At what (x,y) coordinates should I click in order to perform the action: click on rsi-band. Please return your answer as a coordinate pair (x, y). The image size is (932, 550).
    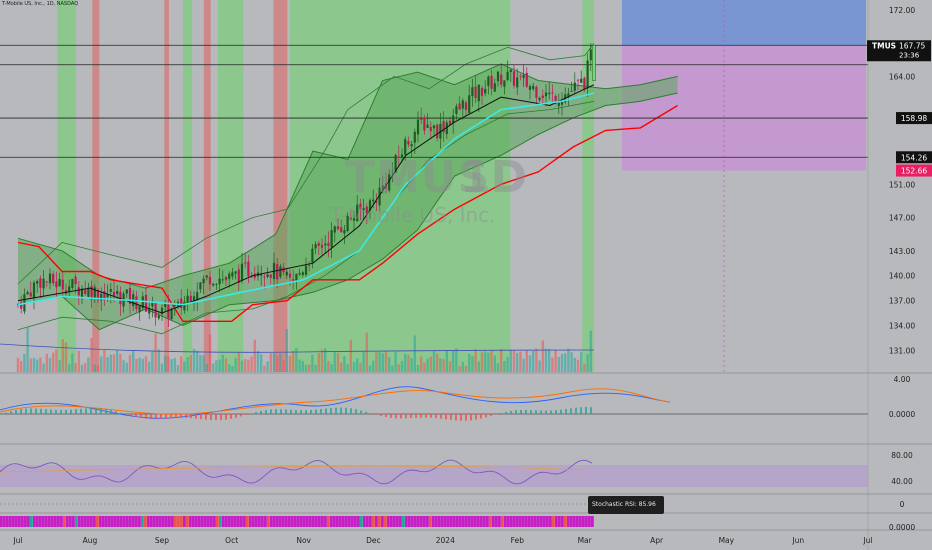
    Looking at the image, I should click on (434, 476).